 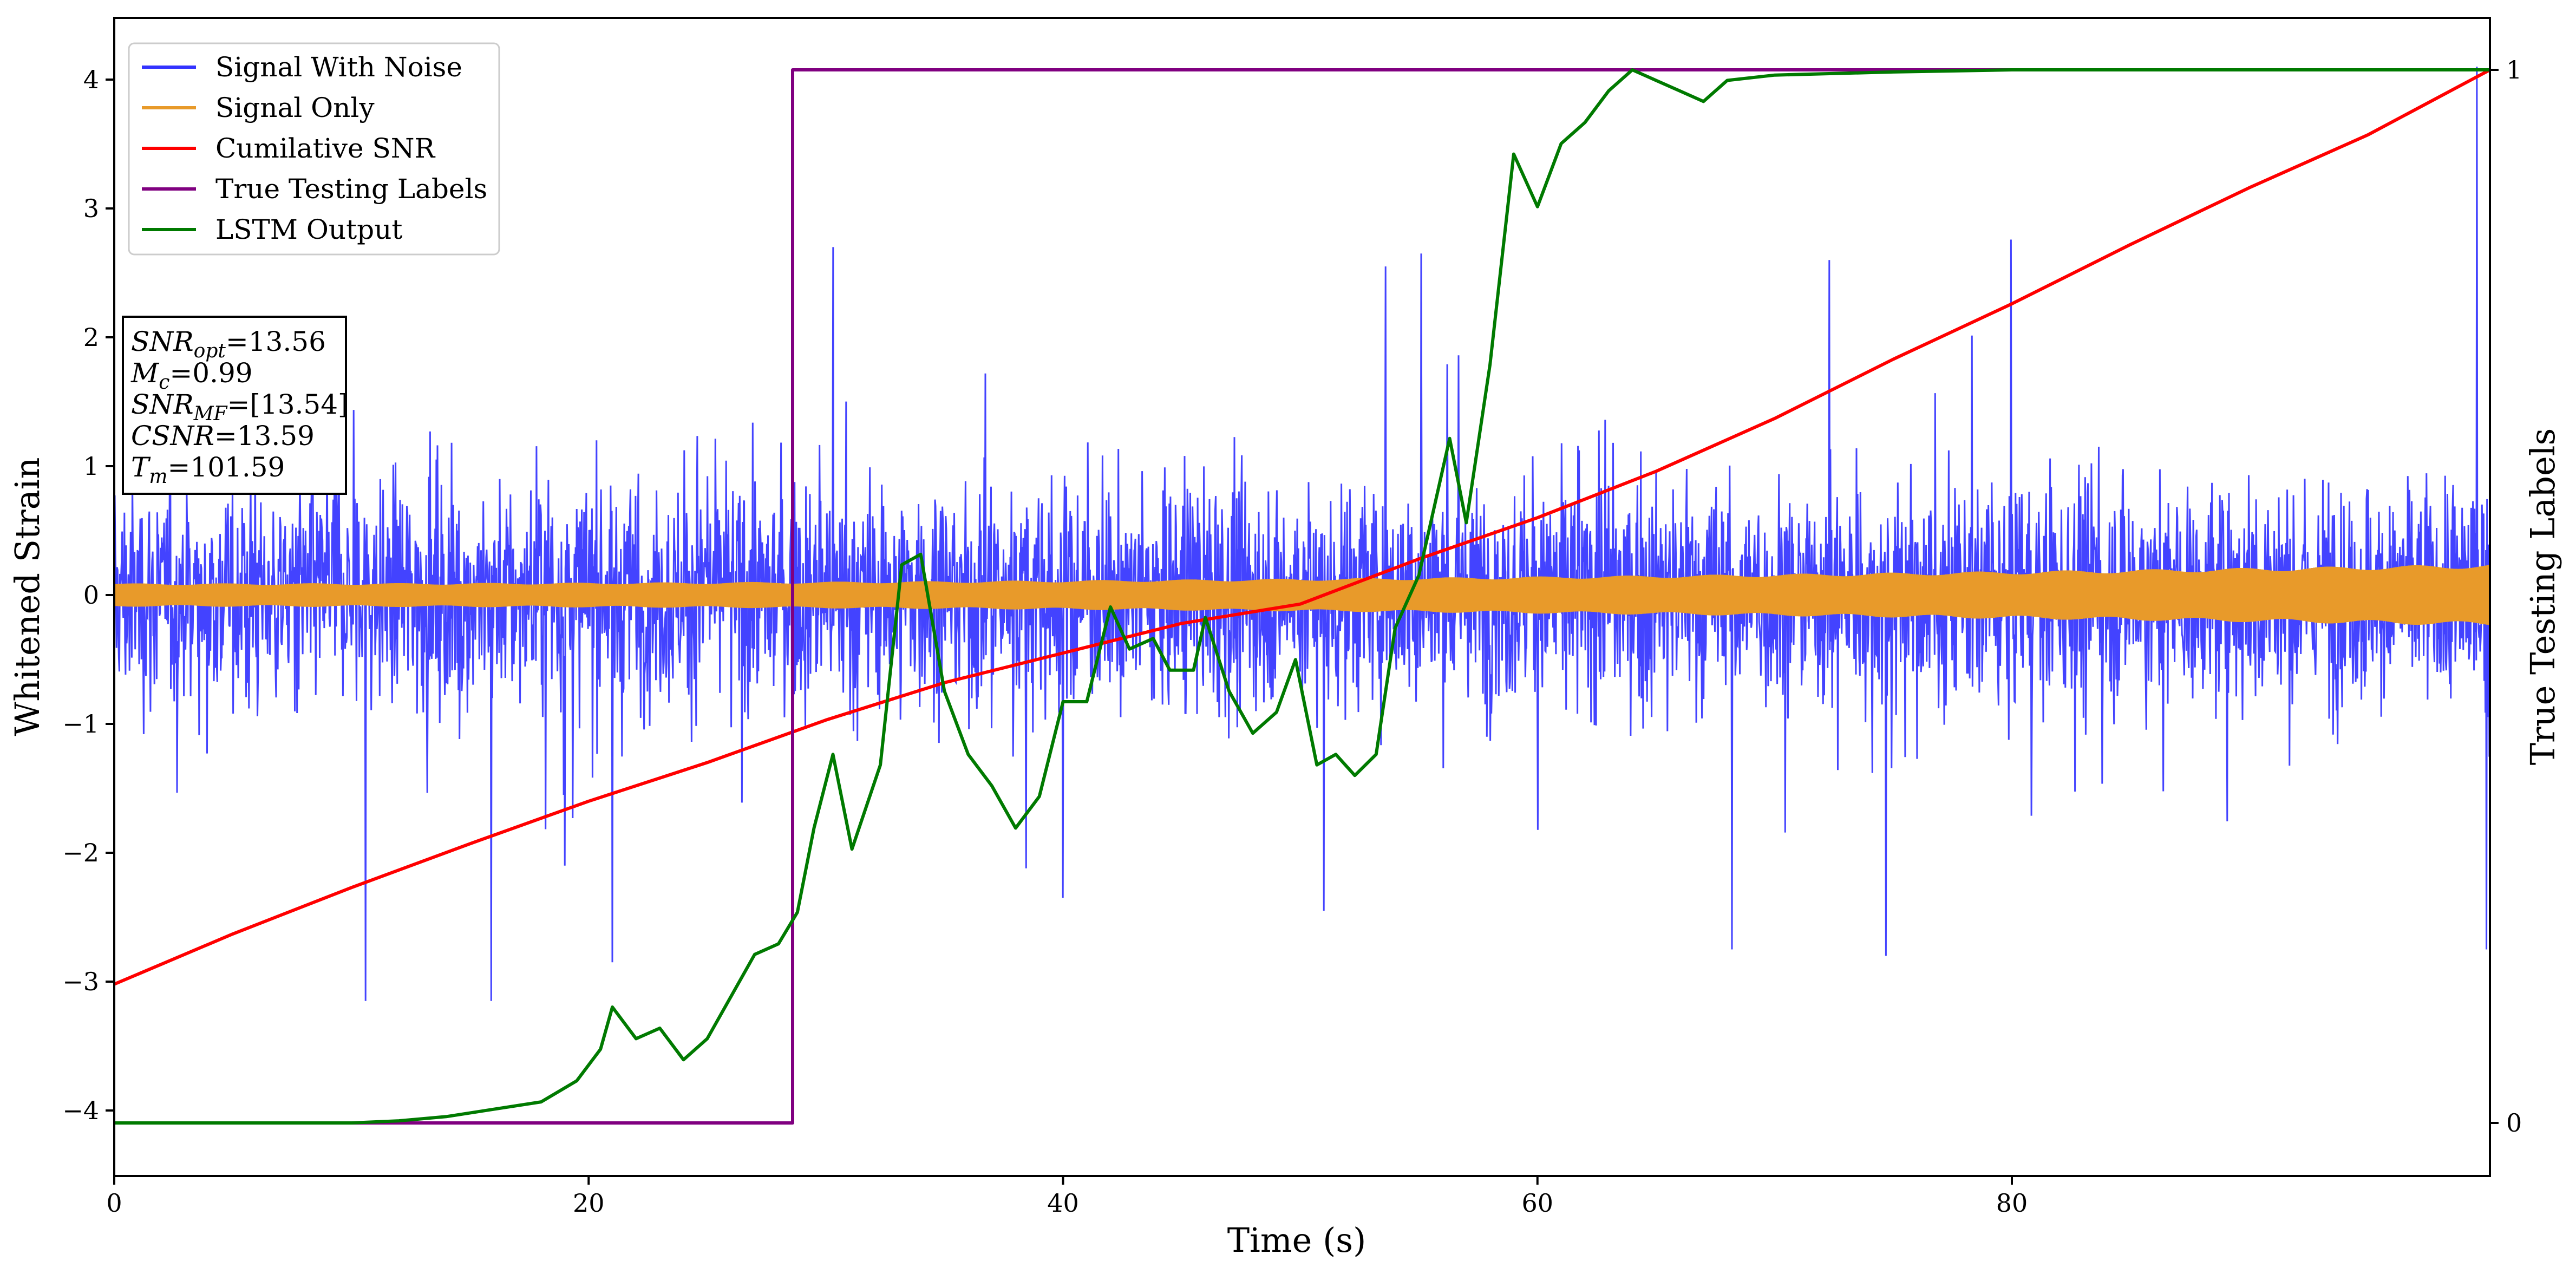 I want to click on legend-label: Cumilative SNR, so click(x=325, y=148).